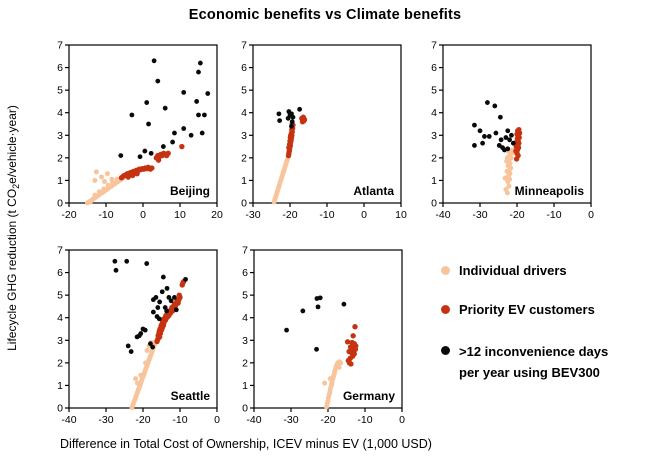  I want to click on legend-label-priority-ev-customers: Priority EV customers, so click(527, 309).